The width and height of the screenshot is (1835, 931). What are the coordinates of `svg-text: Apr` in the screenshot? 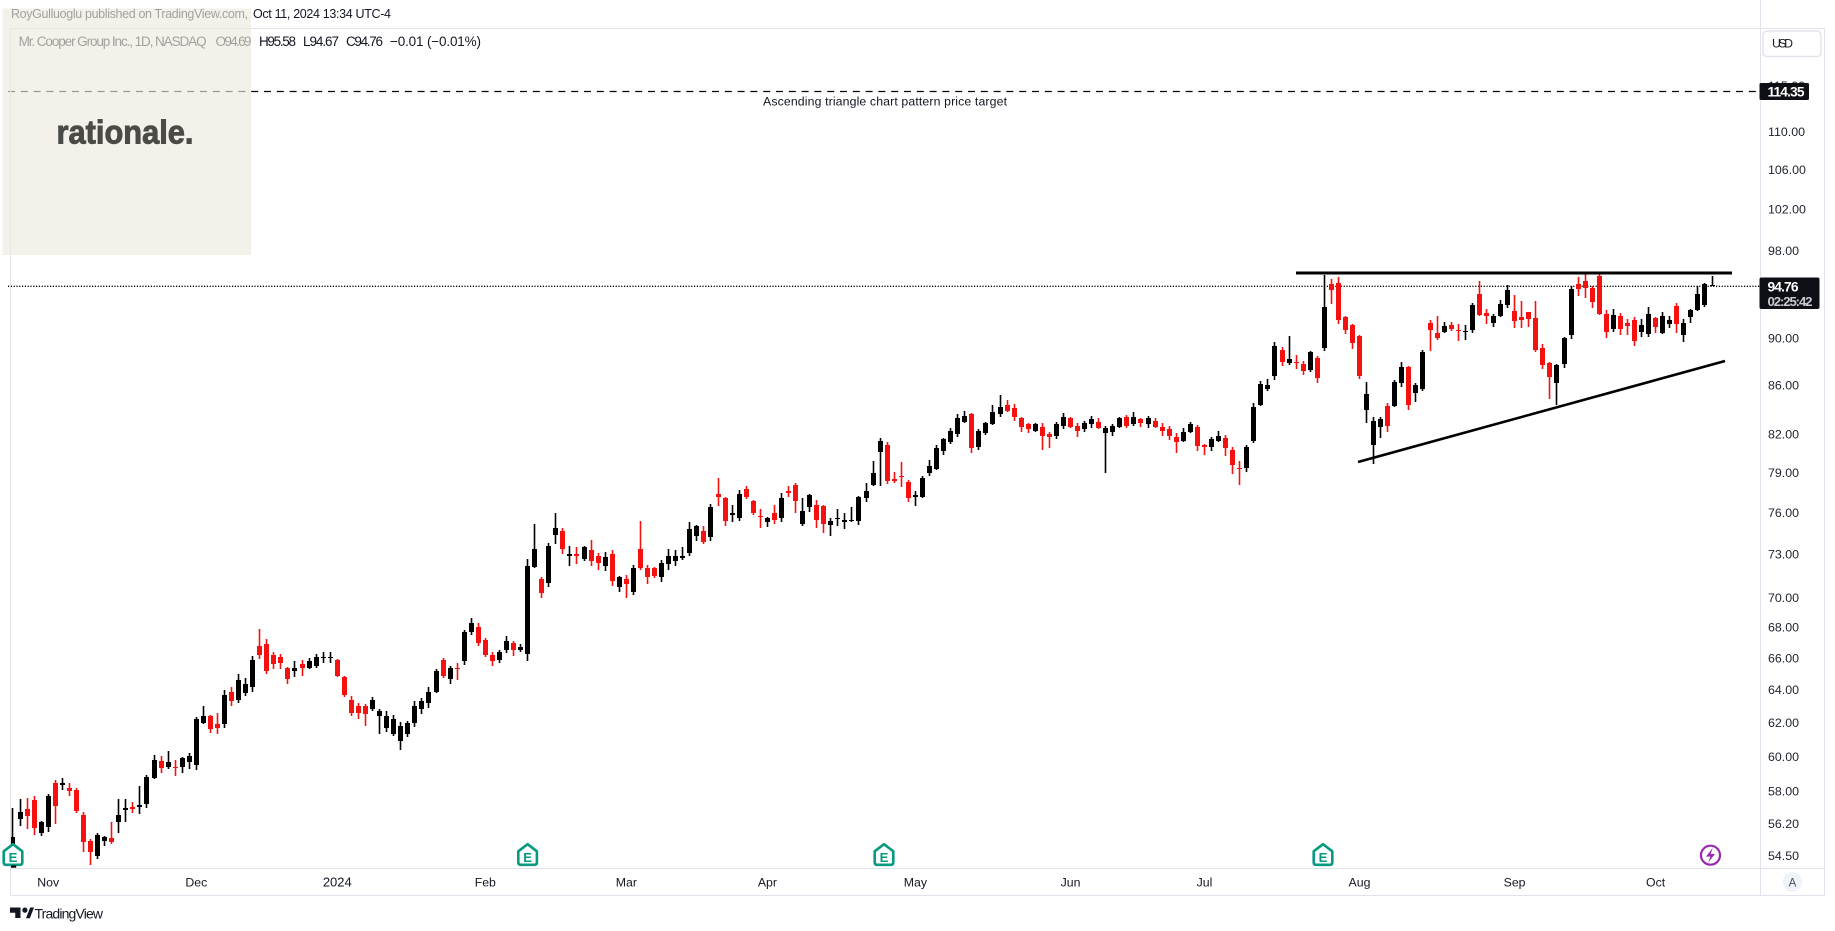 It's located at (767, 883).